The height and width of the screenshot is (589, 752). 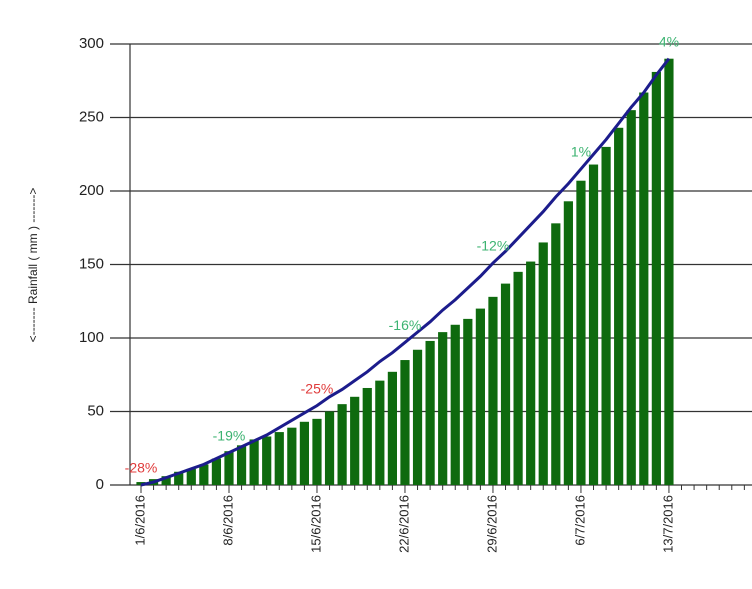 What do you see at coordinates (493, 246) in the screenshot?
I see `value-label: -12%` at bounding box center [493, 246].